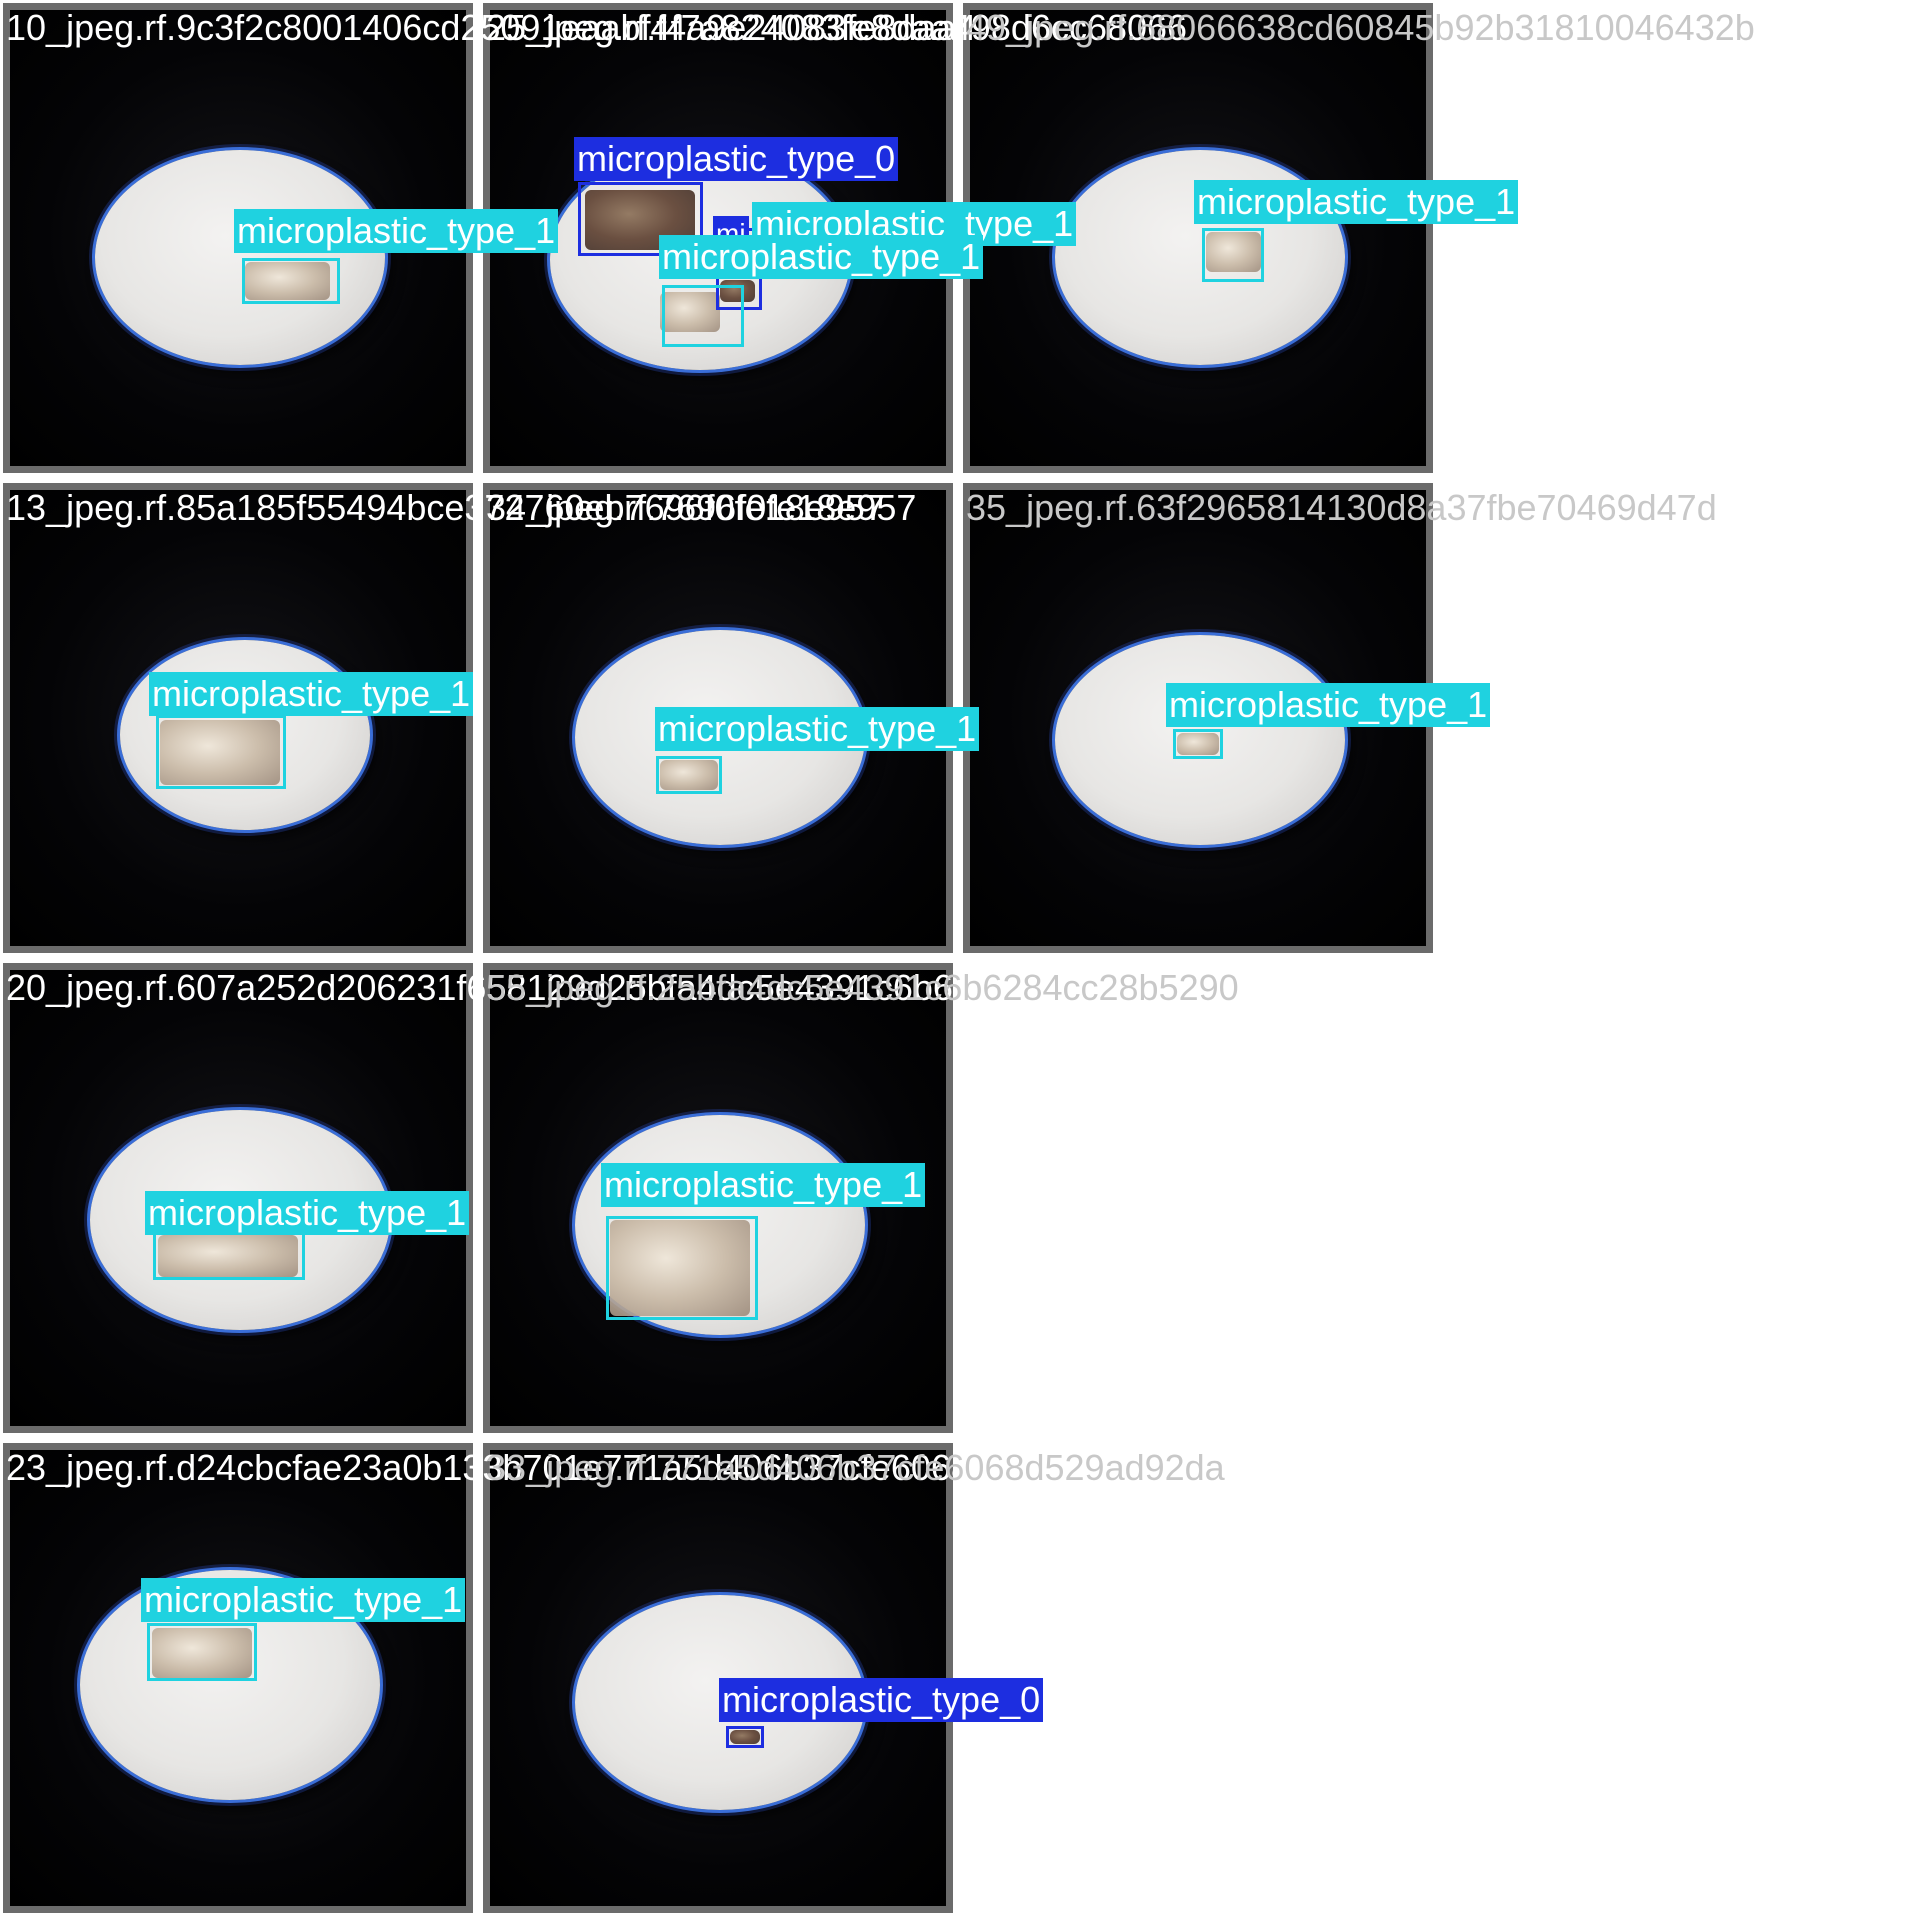 This screenshot has width=1920, height=1920. Describe the element at coordinates (240, 257) in the screenshot. I see `microscope-field` at that location.